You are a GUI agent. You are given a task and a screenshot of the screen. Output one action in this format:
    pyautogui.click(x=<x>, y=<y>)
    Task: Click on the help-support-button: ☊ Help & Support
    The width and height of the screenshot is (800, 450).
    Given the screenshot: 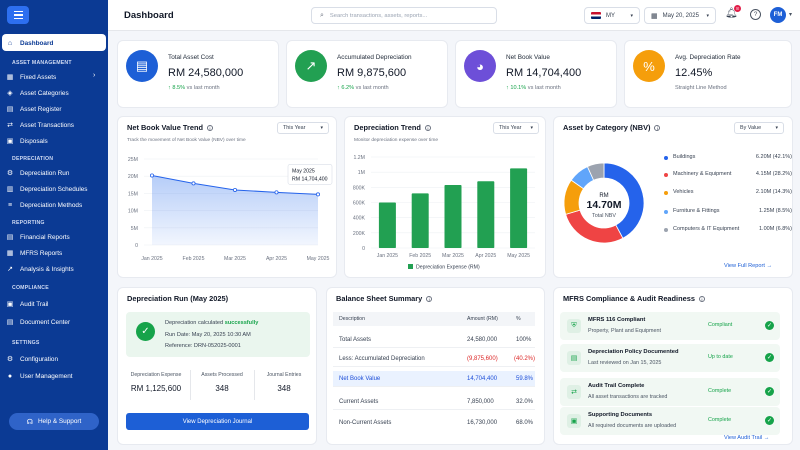 What is the action you would take?
    pyautogui.click(x=54, y=421)
    